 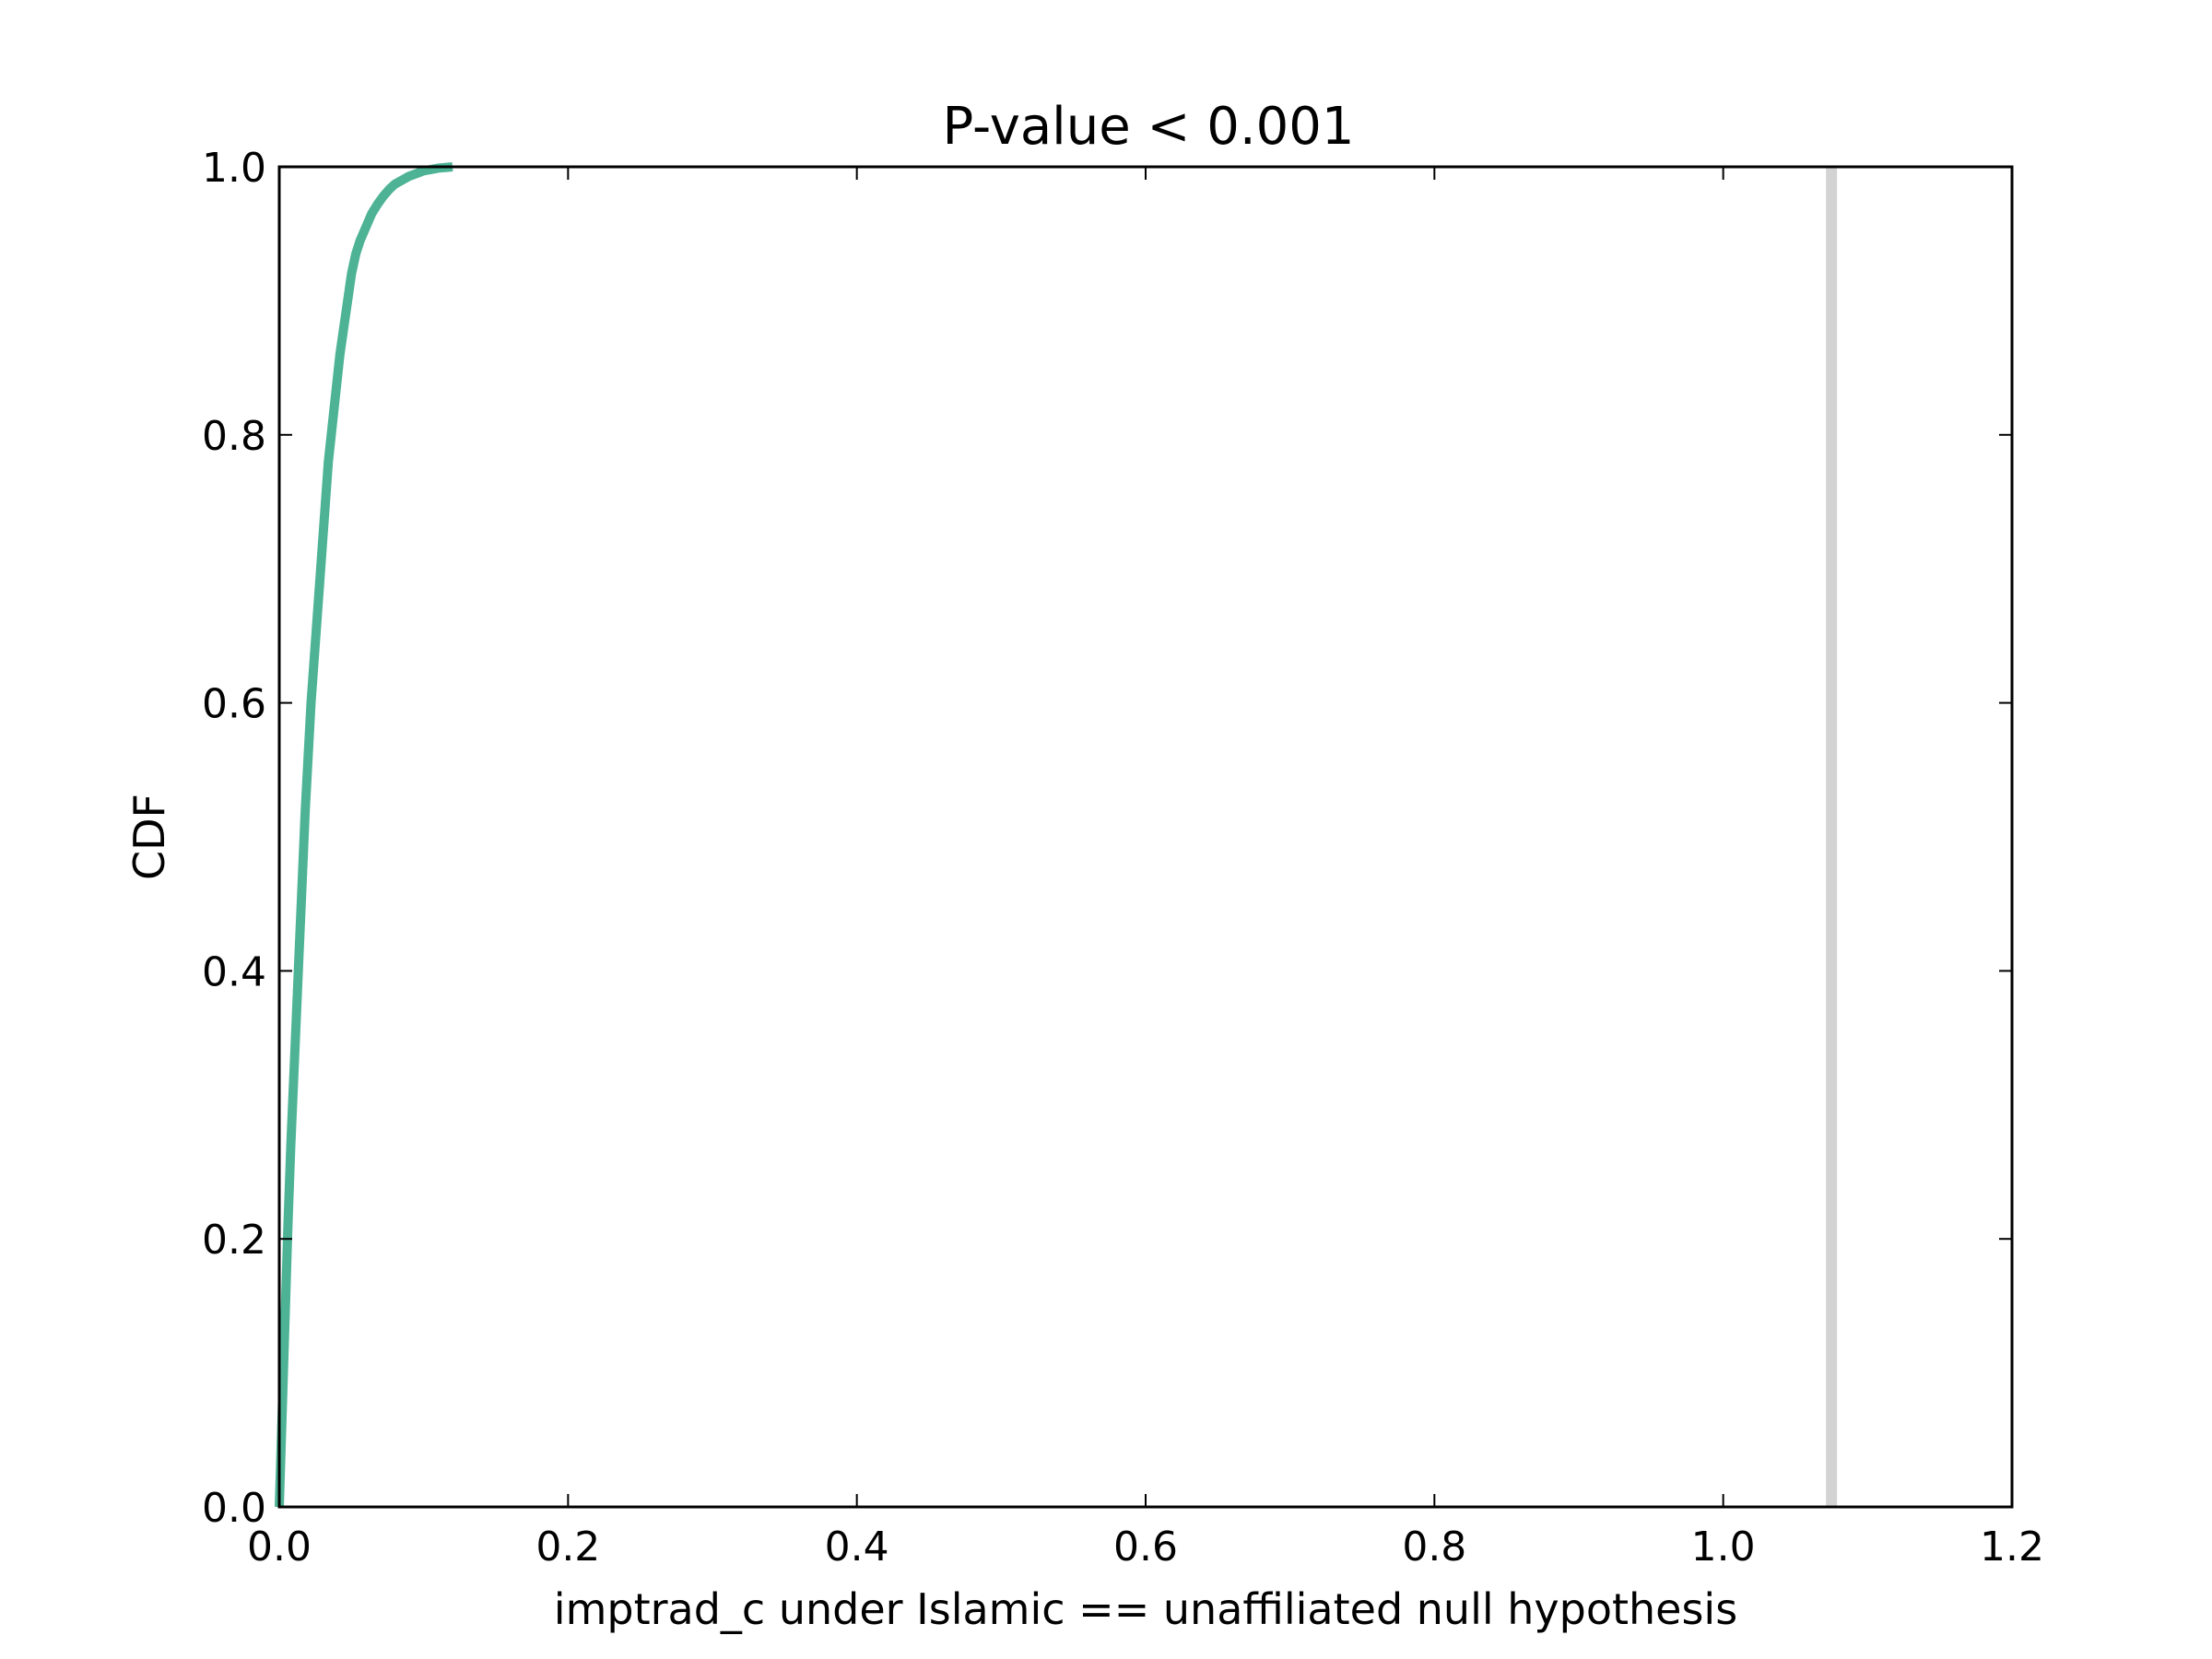 I want to click on x-tick-label: 1.0, so click(x=1723, y=1547).